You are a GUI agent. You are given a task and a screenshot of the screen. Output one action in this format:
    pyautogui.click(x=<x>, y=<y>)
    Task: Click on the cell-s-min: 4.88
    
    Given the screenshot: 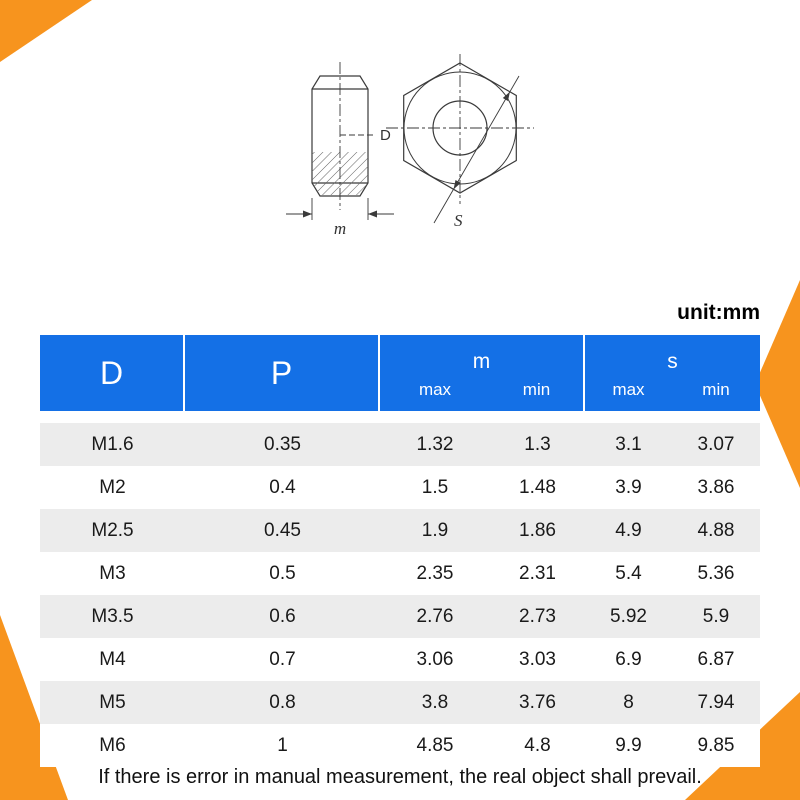 What is the action you would take?
    pyautogui.click(x=716, y=530)
    